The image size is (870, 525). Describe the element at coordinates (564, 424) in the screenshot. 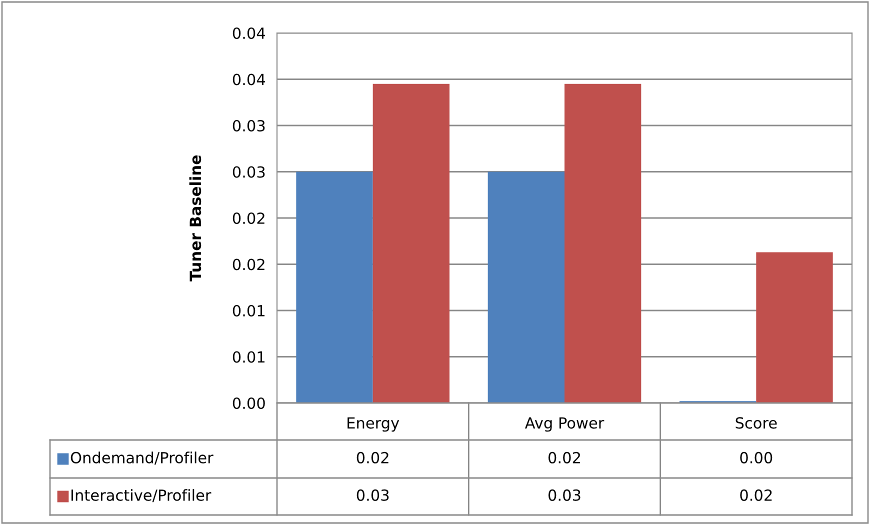

I see `x-tick-label: Avg Power` at that location.